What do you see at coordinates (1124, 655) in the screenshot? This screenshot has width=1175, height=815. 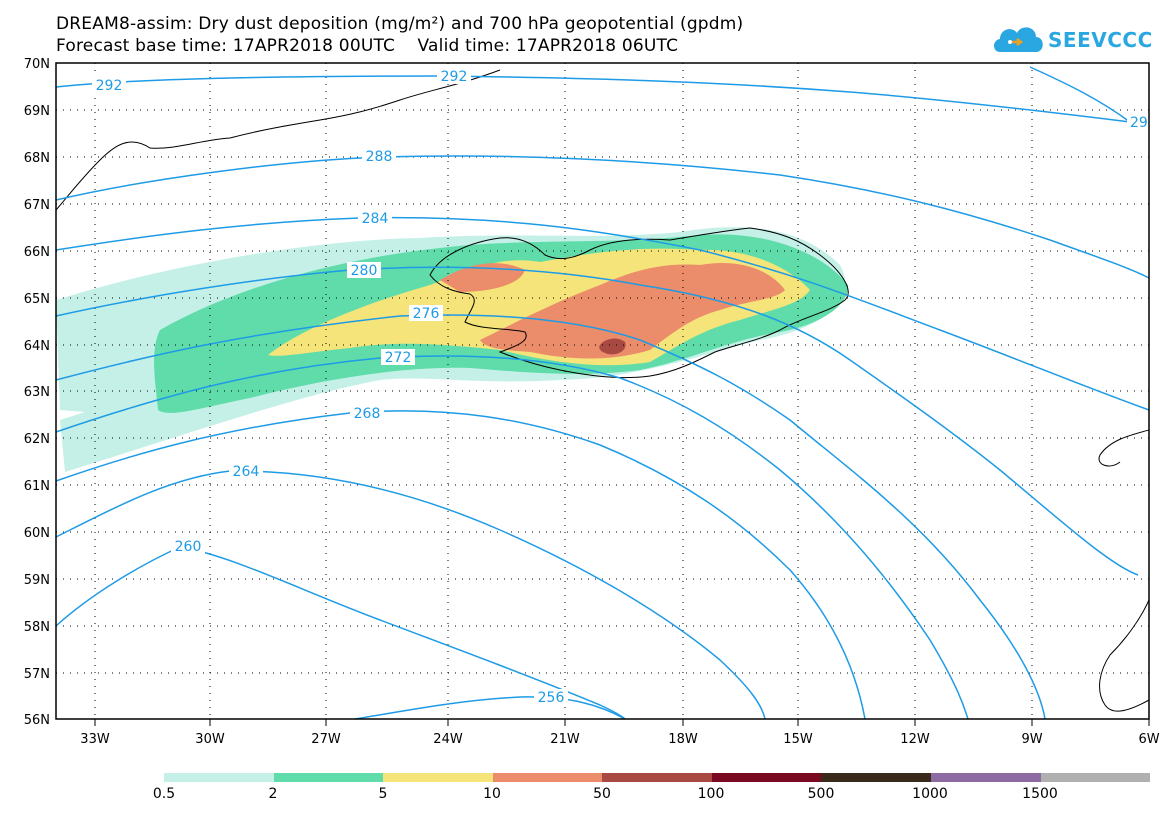 I see `norway-coastline` at bounding box center [1124, 655].